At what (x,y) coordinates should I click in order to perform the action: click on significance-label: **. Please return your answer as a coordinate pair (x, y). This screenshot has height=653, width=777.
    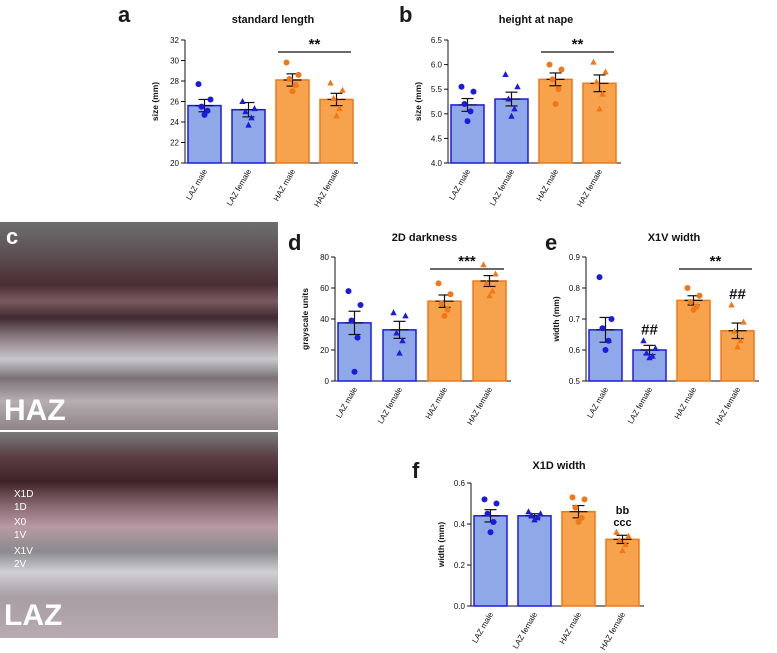
    Looking at the image, I should click on (578, 44).